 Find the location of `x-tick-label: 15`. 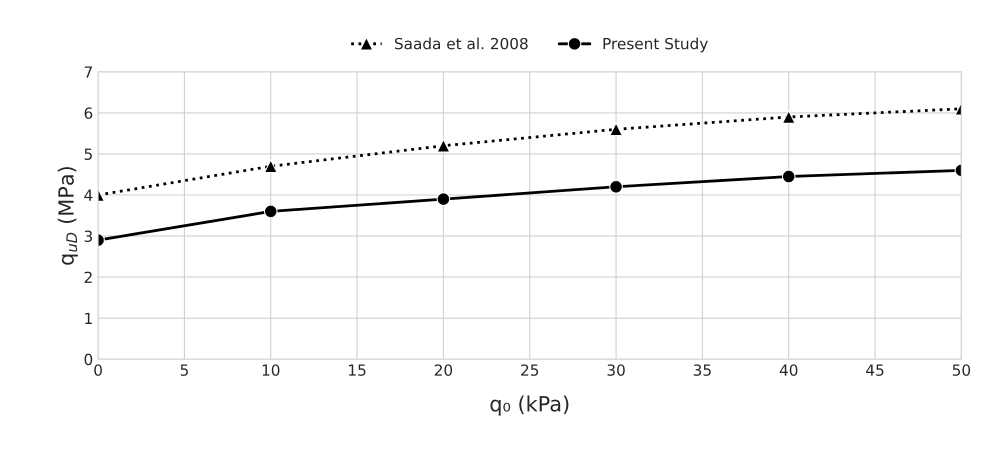

x-tick-label: 15 is located at coordinates (357, 370).